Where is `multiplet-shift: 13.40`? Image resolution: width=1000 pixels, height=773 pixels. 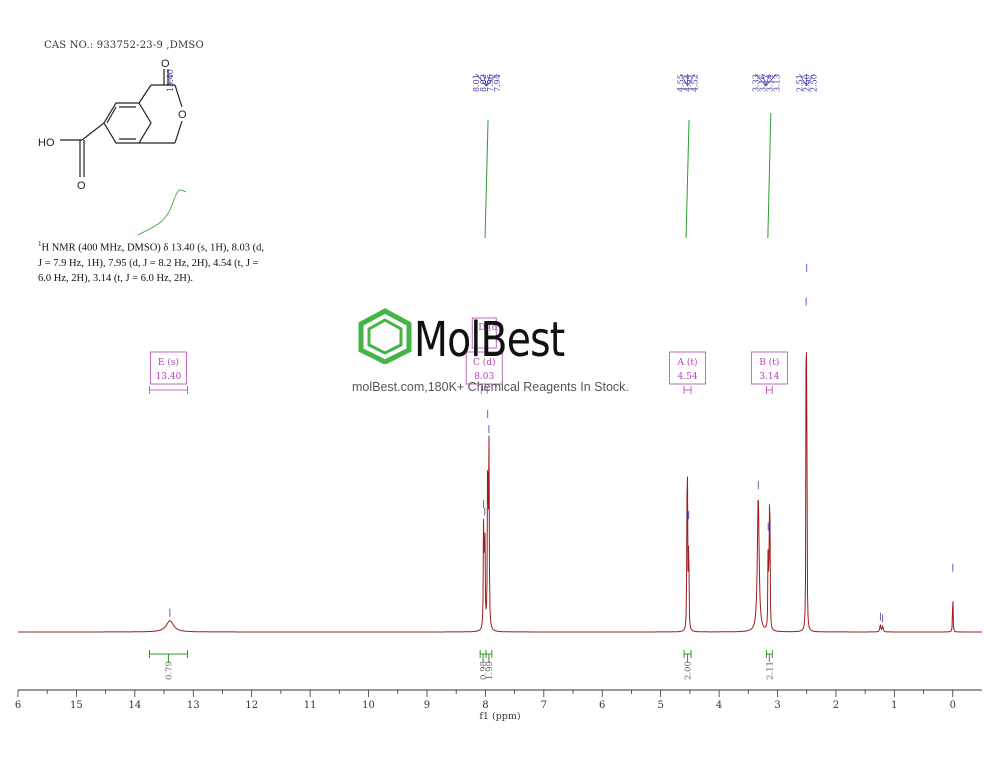
multiplet-shift: 13.40 is located at coordinates (169, 377).